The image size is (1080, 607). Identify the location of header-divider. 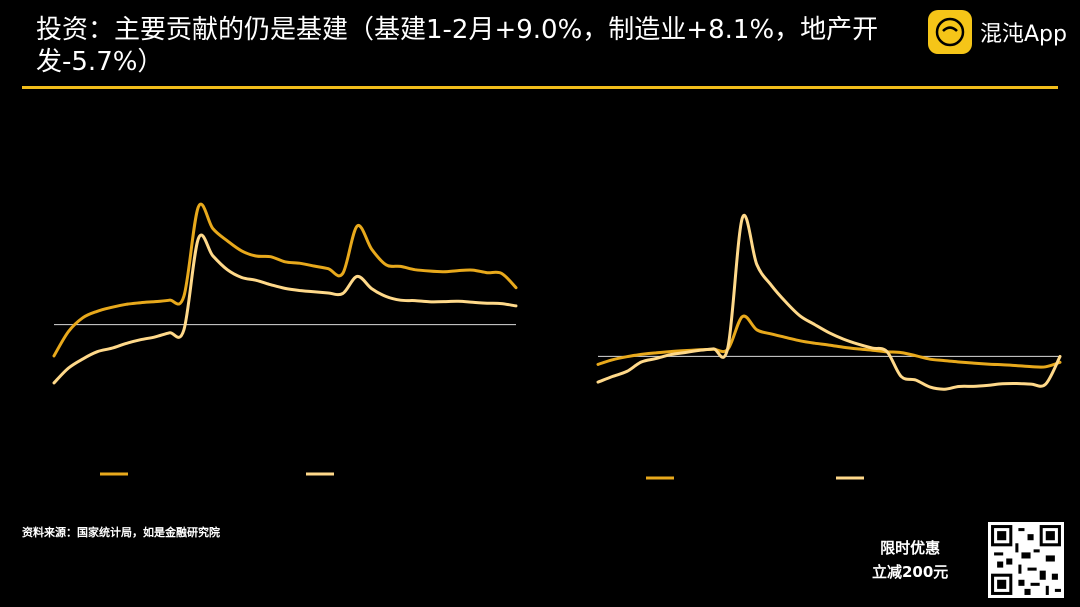
(540, 87).